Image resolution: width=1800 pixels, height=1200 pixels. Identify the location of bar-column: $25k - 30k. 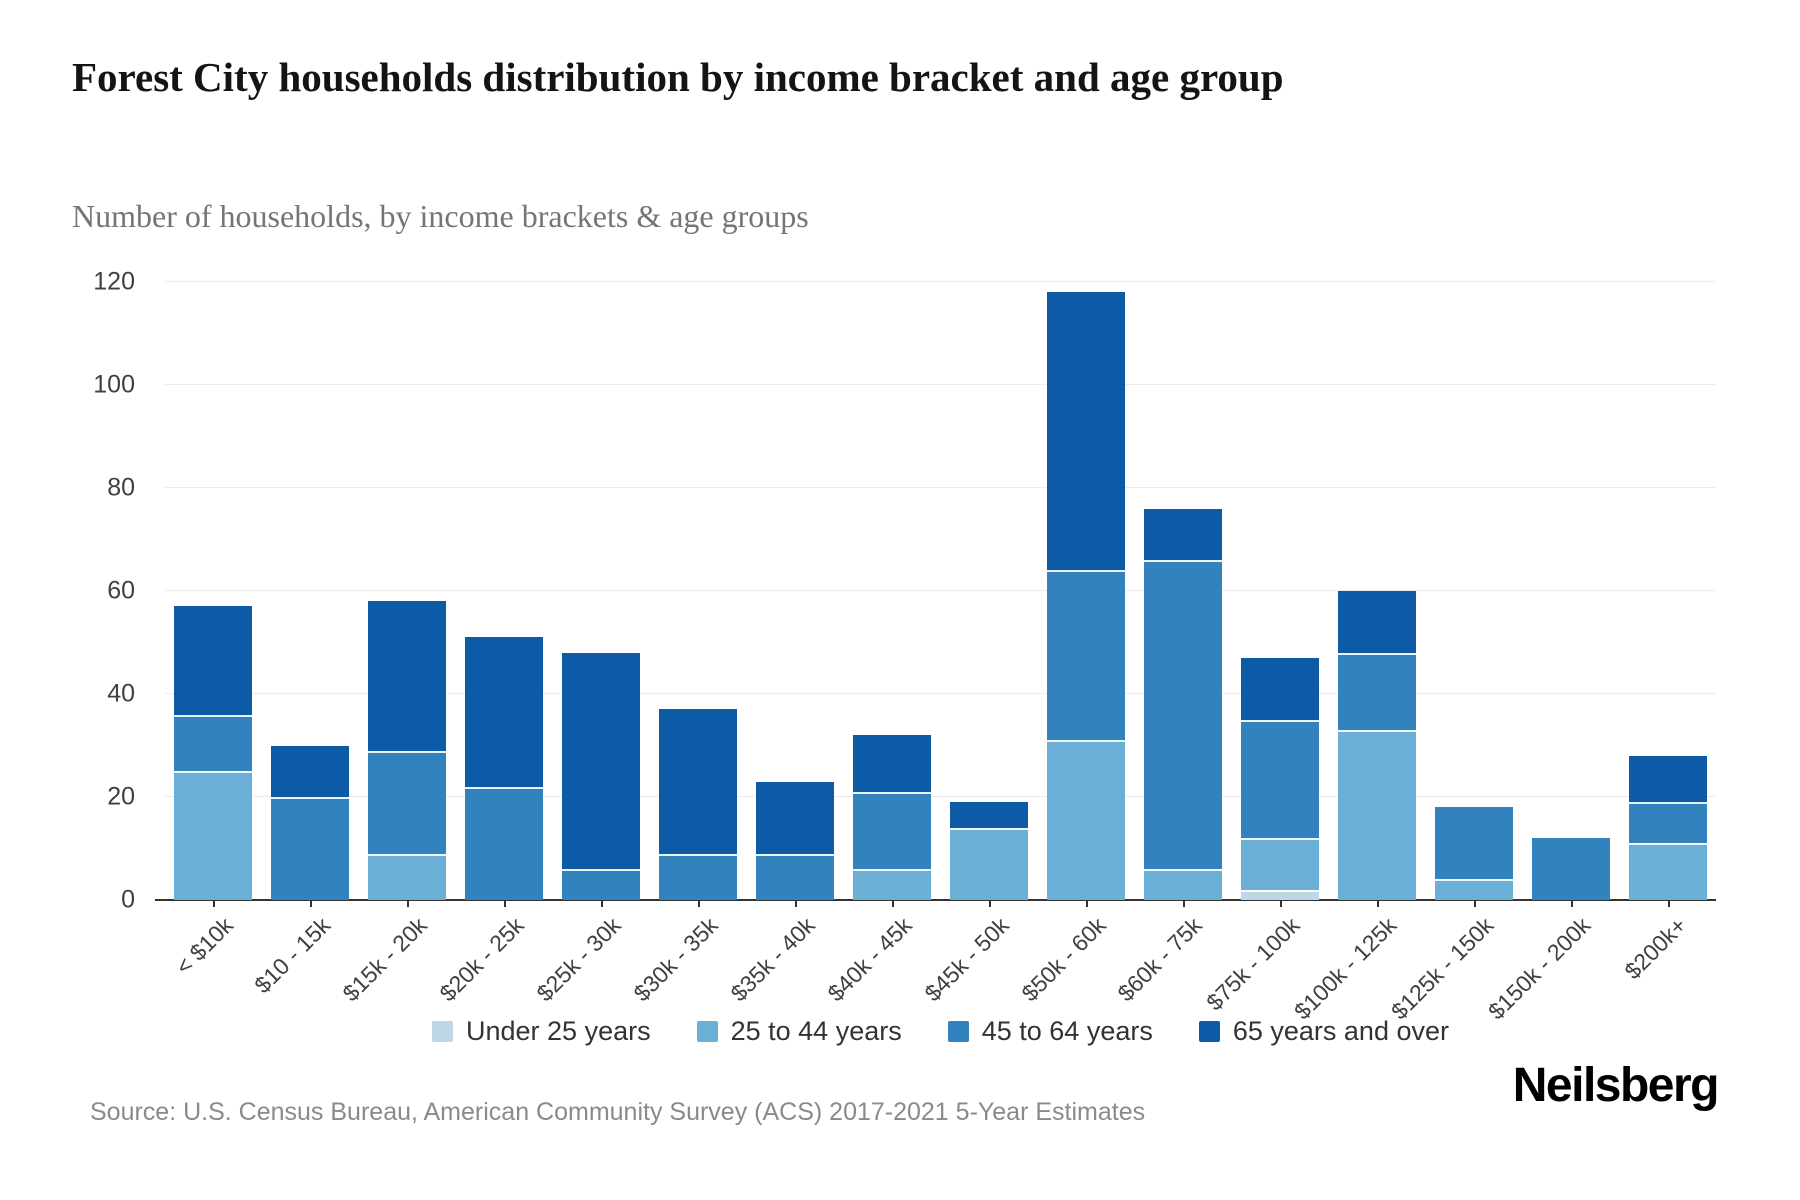
(590, 644).